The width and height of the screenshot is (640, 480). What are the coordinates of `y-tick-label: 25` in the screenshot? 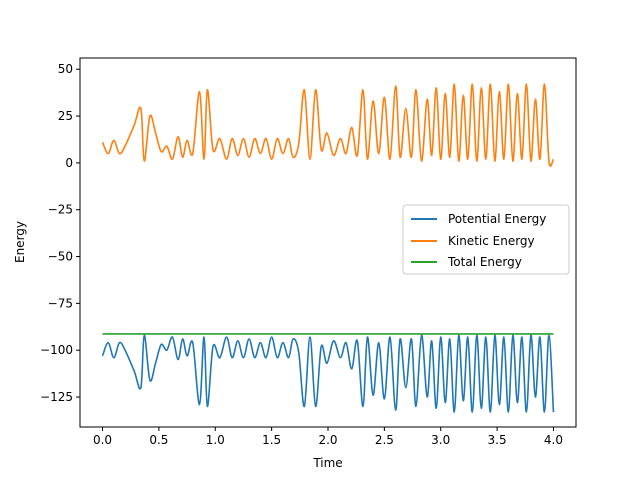 It's located at (65, 116).